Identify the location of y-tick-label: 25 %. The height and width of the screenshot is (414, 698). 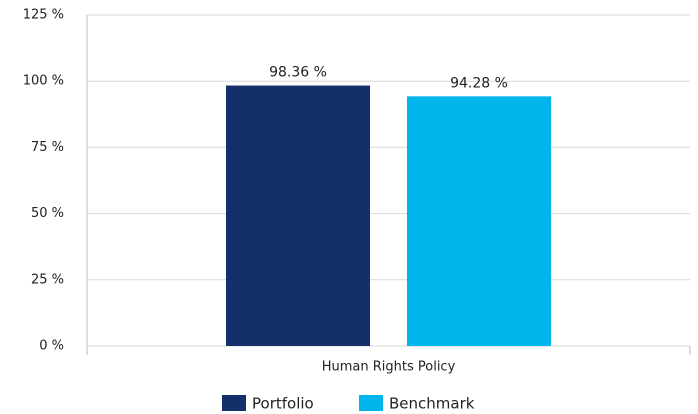
(47, 279).